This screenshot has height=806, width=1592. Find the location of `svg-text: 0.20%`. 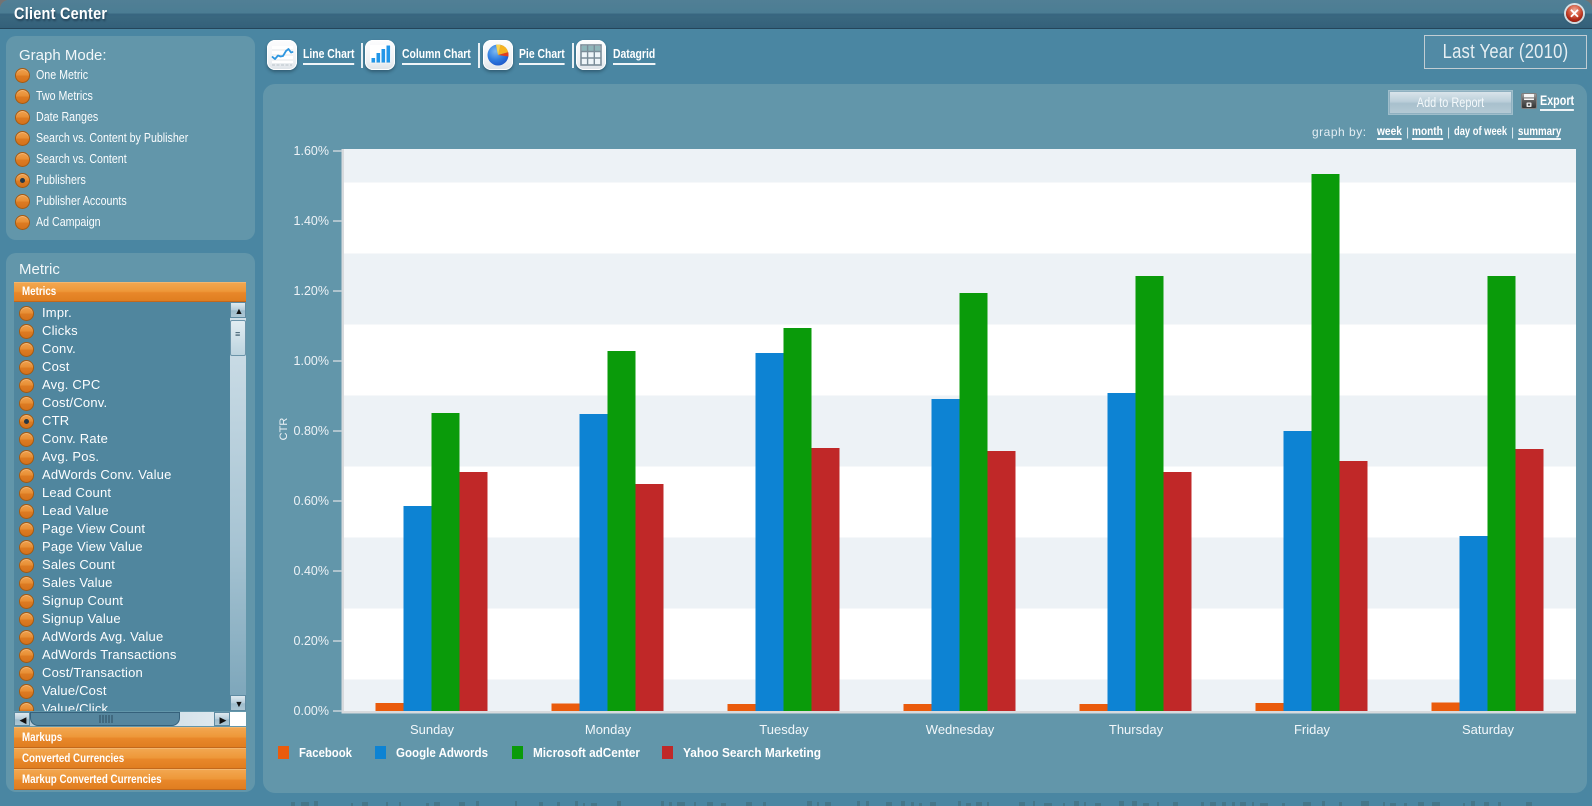

svg-text: 0.20% is located at coordinates (311, 641).